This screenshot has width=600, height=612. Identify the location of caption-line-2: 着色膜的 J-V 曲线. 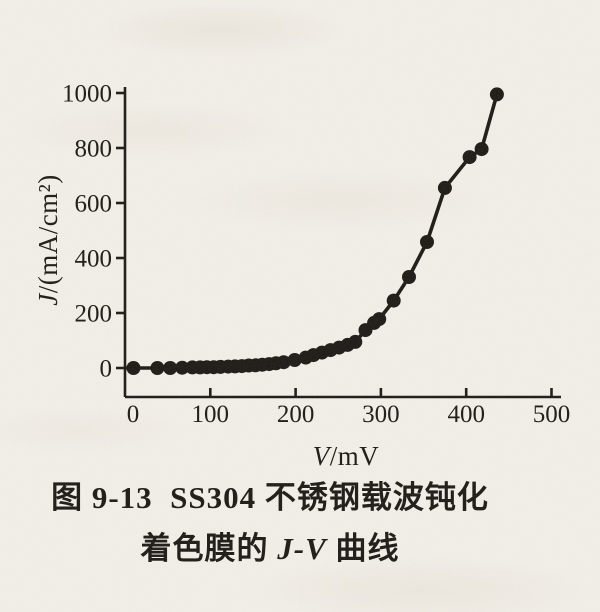
(270, 548).